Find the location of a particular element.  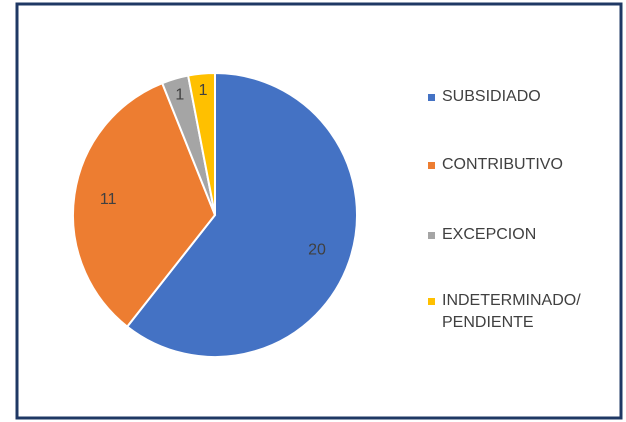

data-label: 20 is located at coordinates (317, 250).